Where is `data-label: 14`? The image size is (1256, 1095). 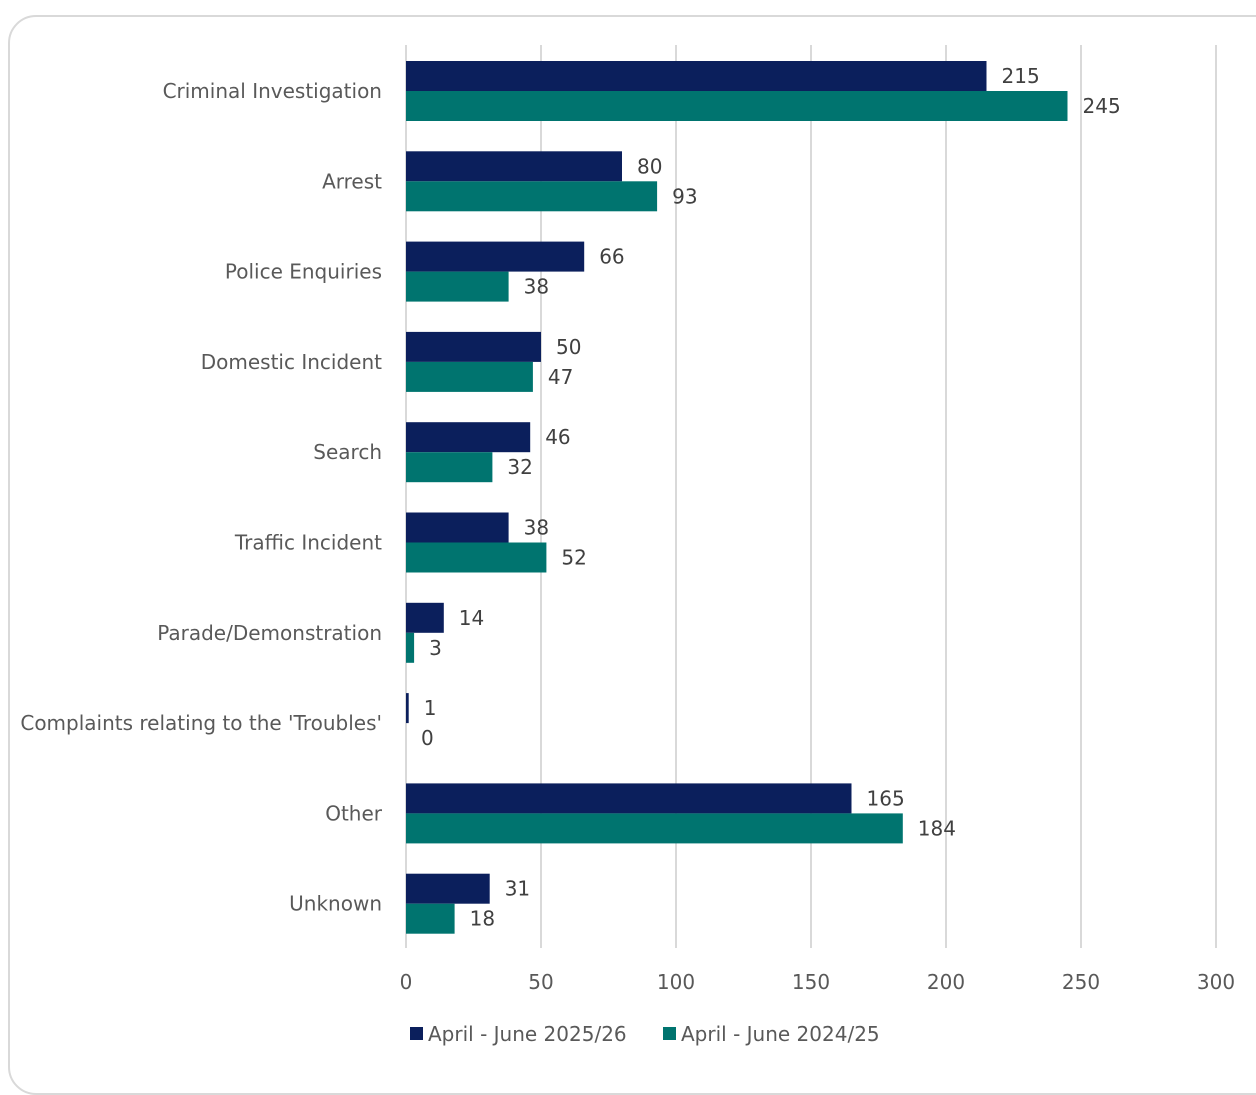 data-label: 14 is located at coordinates (471, 618).